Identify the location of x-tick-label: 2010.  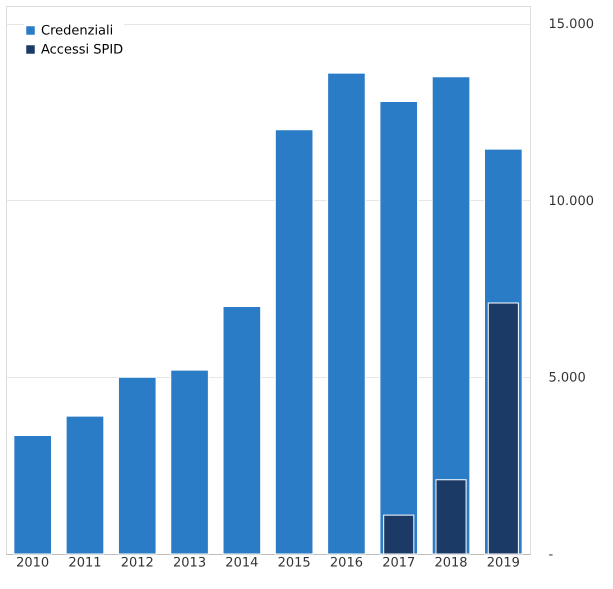
(33, 563).